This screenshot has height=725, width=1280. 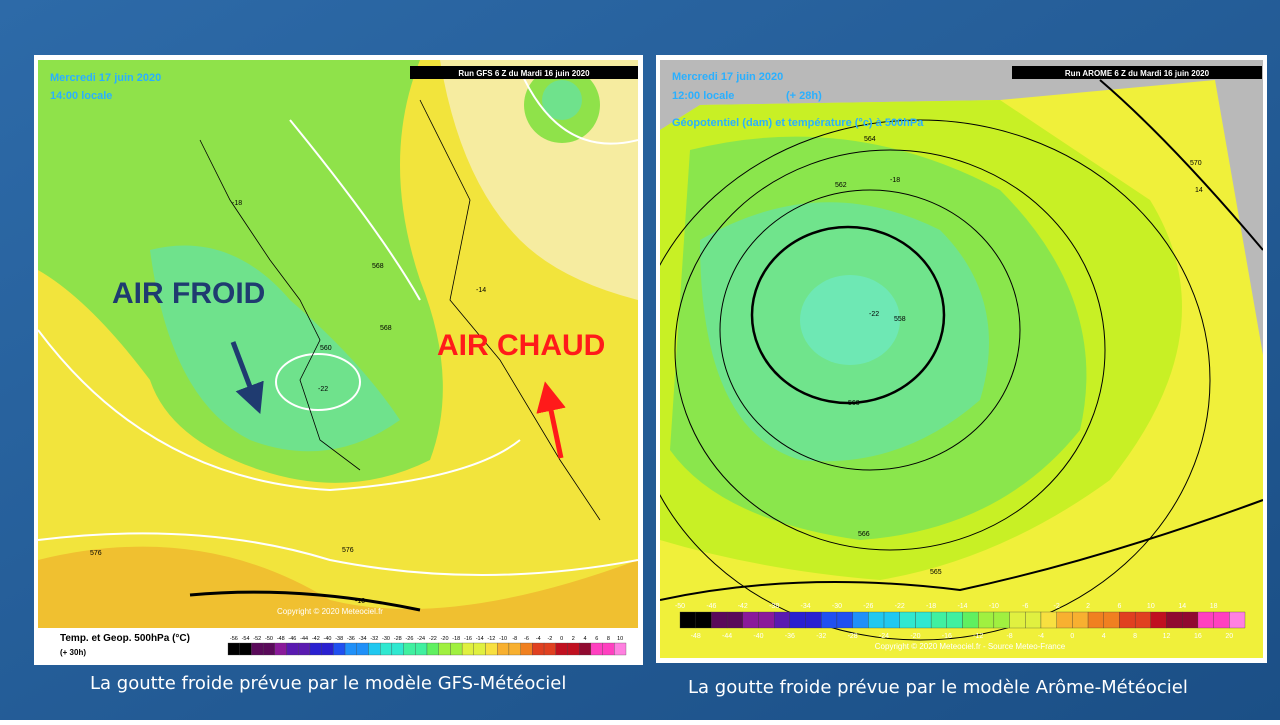 I want to click on scale-label: -34, so click(x=805, y=606).